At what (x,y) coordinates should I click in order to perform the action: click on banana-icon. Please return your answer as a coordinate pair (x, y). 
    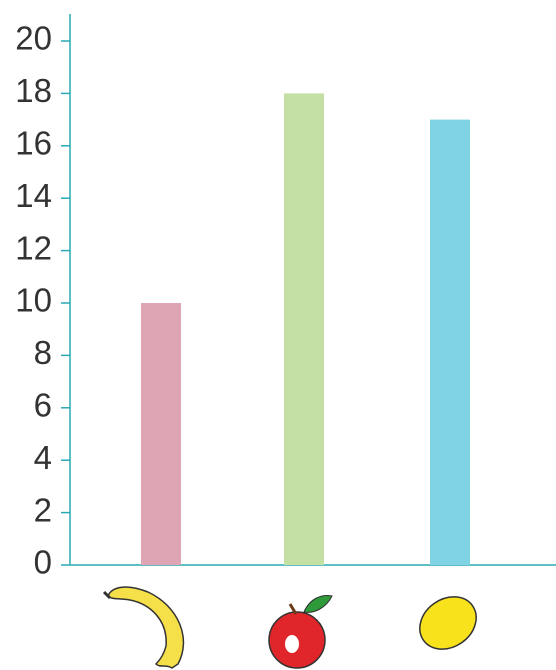
    Looking at the image, I should click on (143, 627).